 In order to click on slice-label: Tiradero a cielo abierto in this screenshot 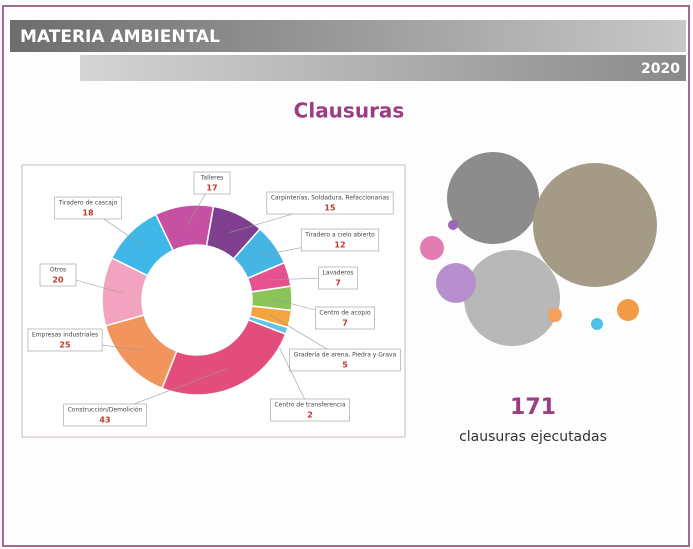, I will do `click(339, 235)`.